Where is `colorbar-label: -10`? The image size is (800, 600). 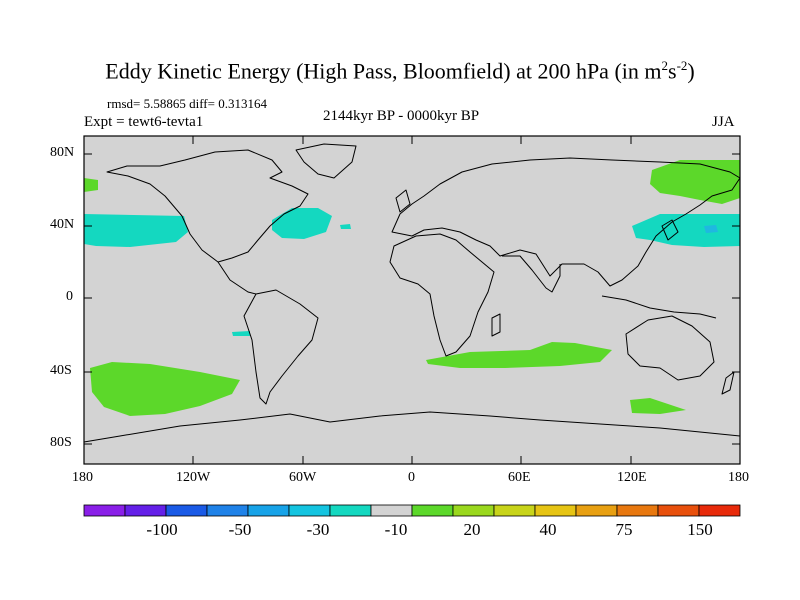 colorbar-label: -10 is located at coordinates (396, 529).